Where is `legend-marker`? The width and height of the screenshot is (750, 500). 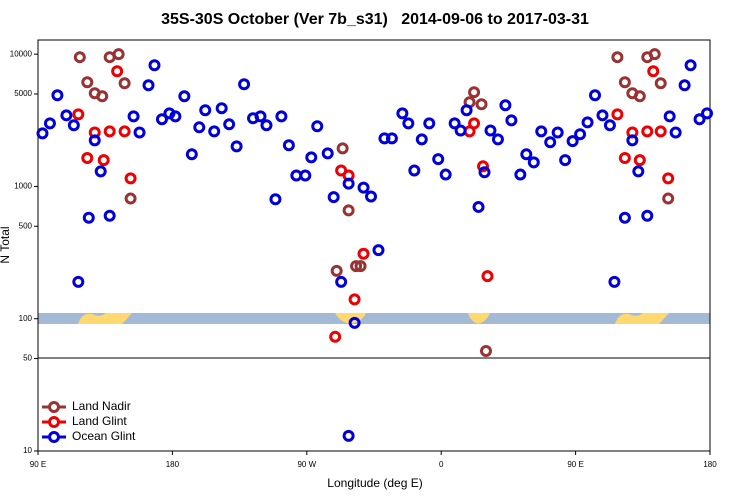 legend-marker is located at coordinates (54, 437).